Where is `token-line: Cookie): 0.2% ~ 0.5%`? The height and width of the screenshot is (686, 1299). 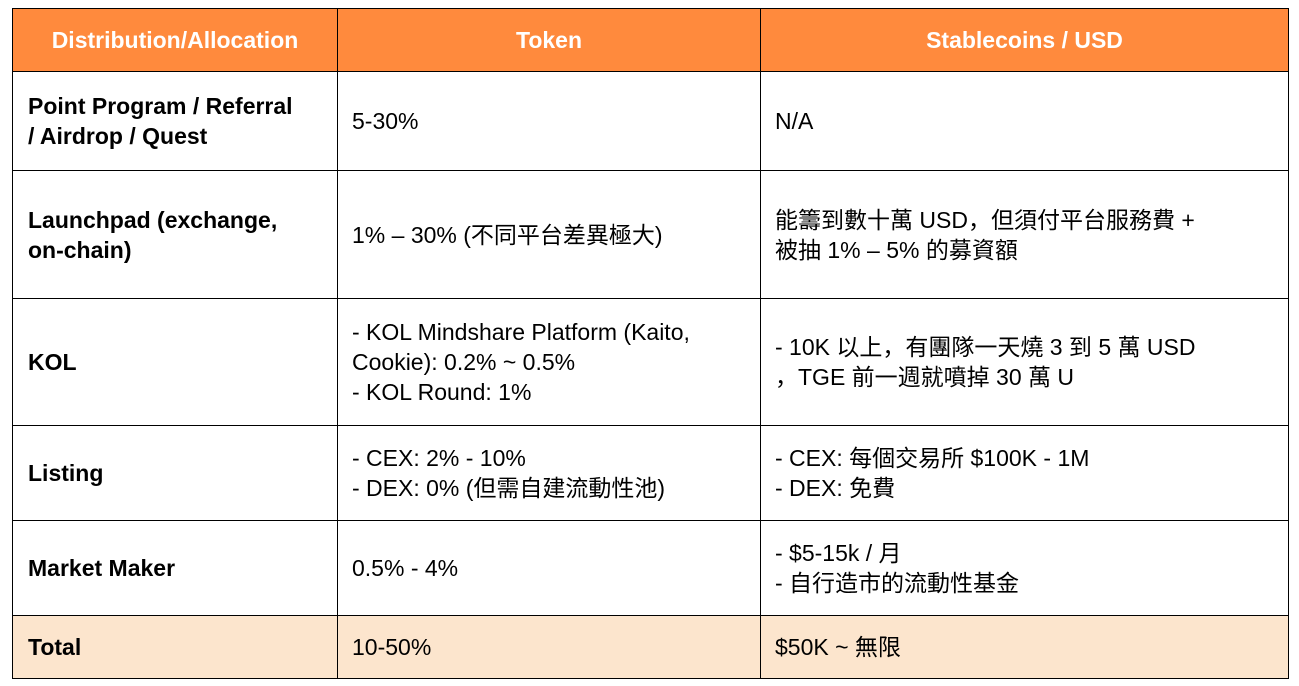
token-line: Cookie): 0.2% ~ 0.5% is located at coordinates (464, 362).